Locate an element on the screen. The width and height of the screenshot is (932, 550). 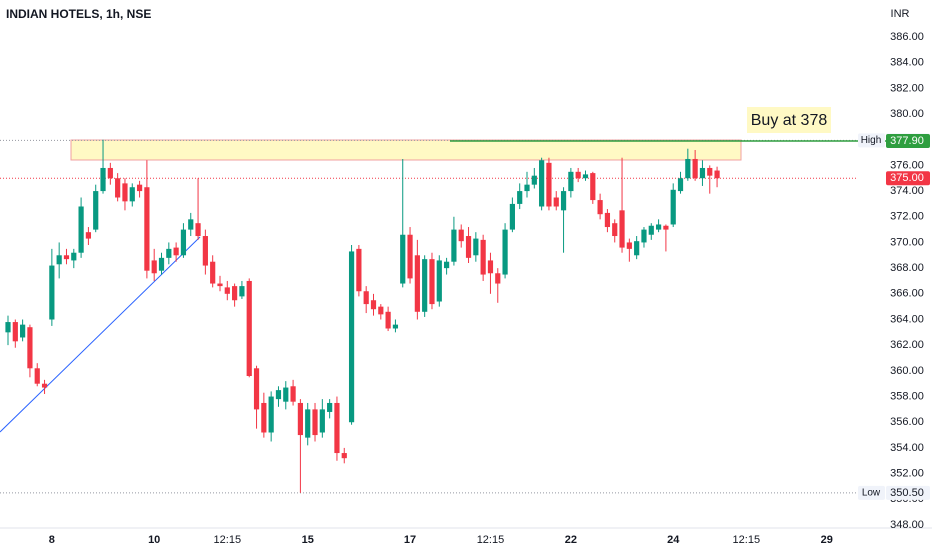
marker-value: 350.50 is located at coordinates (907, 493).